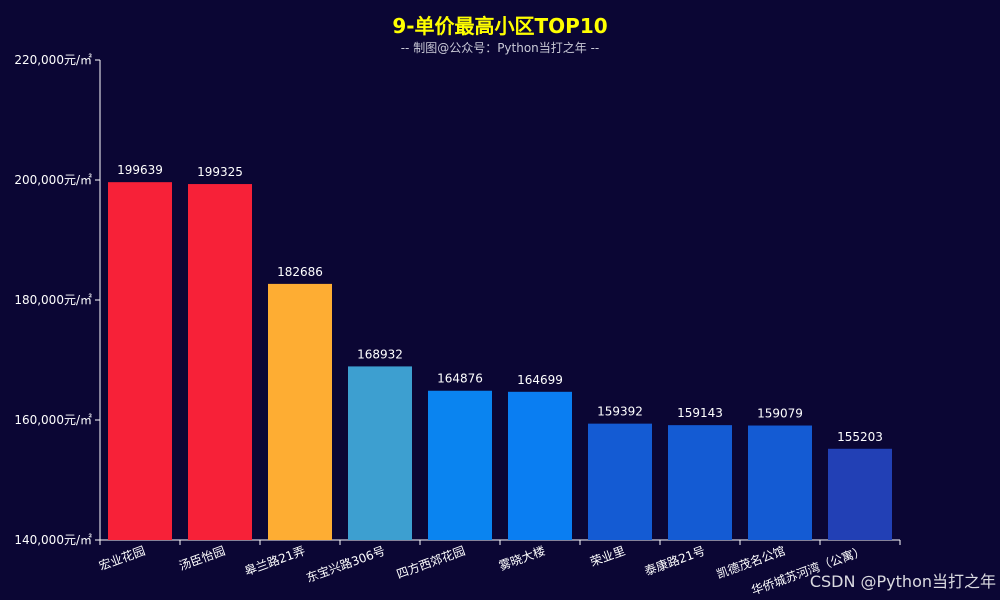 The image size is (1000, 600). I want to click on x-tick-label: 东宝兴路306号, so click(345, 564).